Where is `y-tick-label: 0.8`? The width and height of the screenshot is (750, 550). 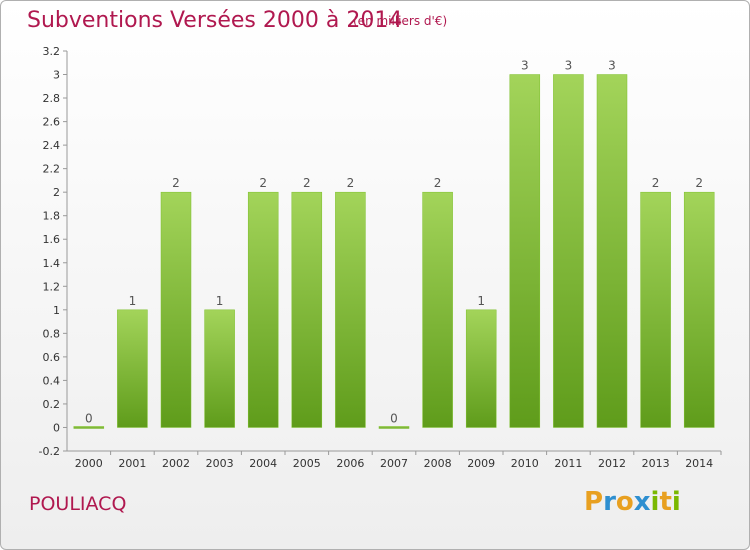
y-tick-label: 0.8 is located at coordinates (52, 333).